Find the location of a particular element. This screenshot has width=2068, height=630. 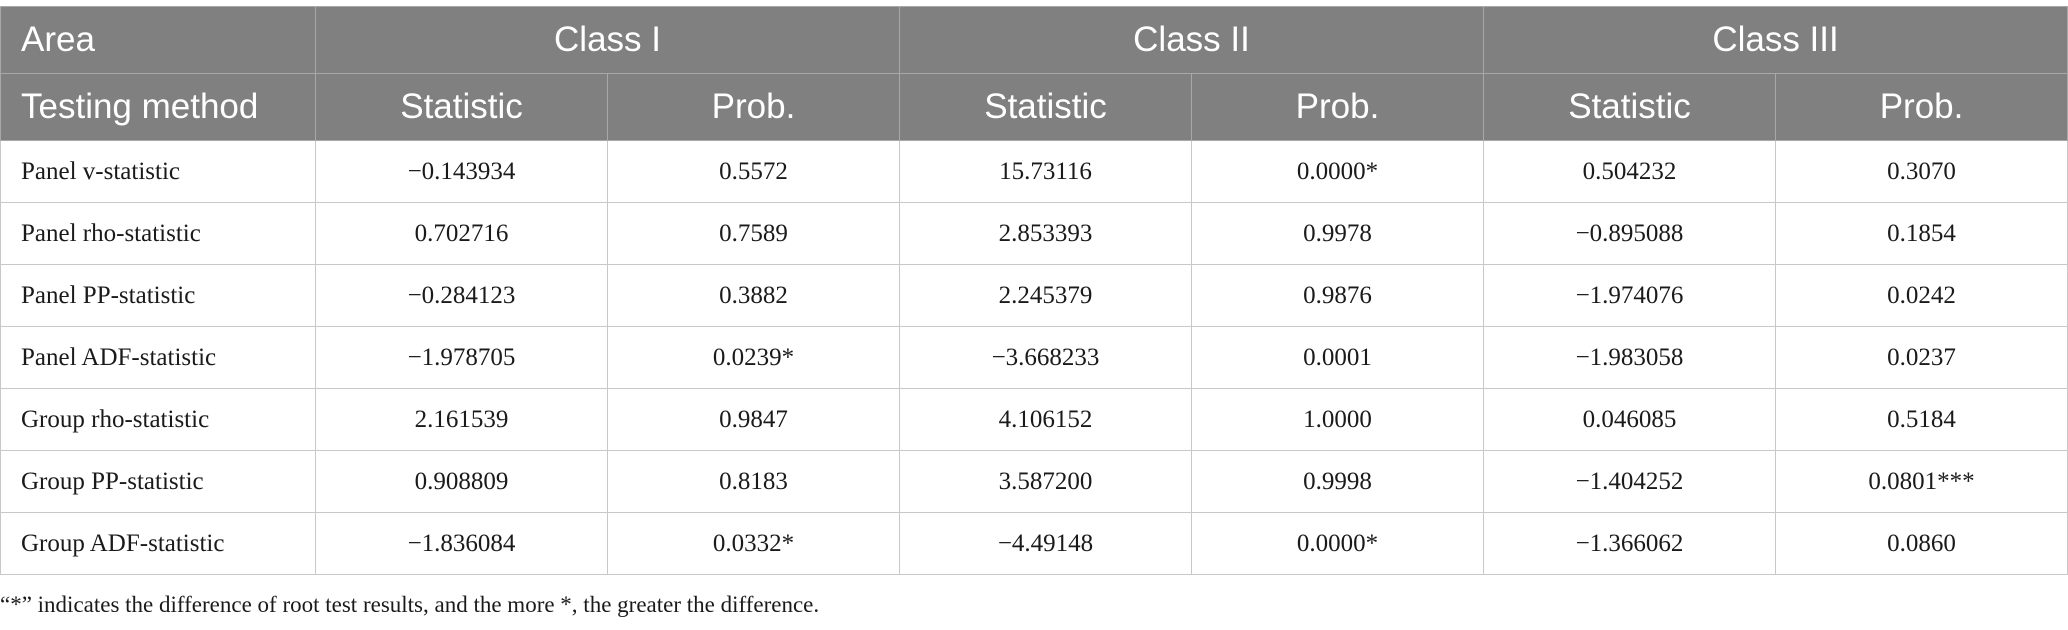

row-method-label: Panel v-statistic is located at coordinates (158, 171).